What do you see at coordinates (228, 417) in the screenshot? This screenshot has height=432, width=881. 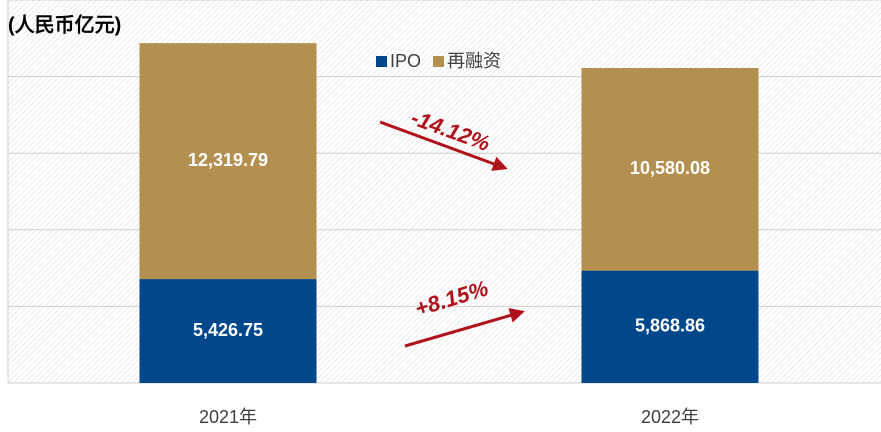 I see `x-tick-label: 2021年` at bounding box center [228, 417].